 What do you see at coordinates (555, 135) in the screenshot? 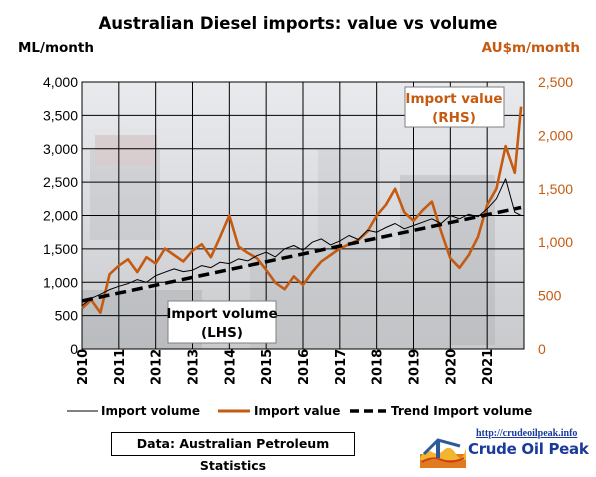
I see `right-tick-label: 2,000` at bounding box center [555, 135].